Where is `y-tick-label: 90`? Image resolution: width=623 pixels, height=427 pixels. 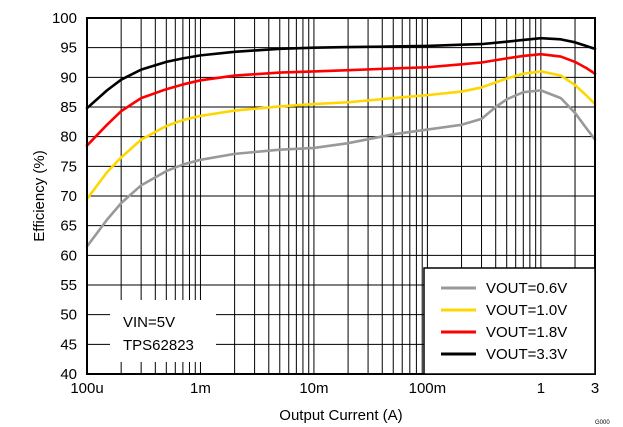 y-tick-label: 90 is located at coordinates (68, 77).